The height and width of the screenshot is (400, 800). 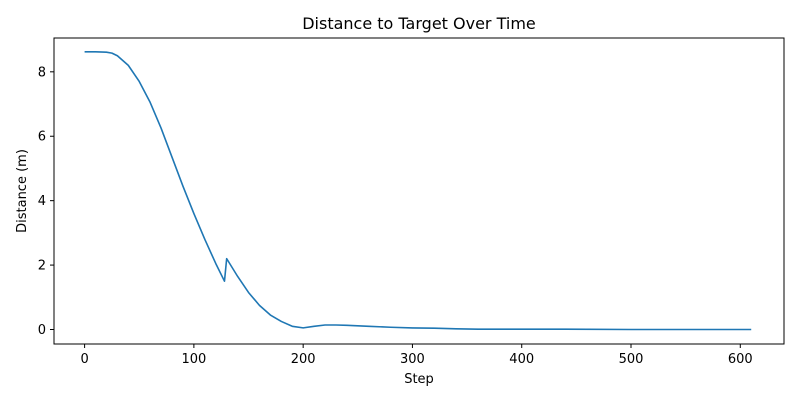 What do you see at coordinates (84, 359) in the screenshot?
I see `x-tick-label-0: 0` at bounding box center [84, 359].